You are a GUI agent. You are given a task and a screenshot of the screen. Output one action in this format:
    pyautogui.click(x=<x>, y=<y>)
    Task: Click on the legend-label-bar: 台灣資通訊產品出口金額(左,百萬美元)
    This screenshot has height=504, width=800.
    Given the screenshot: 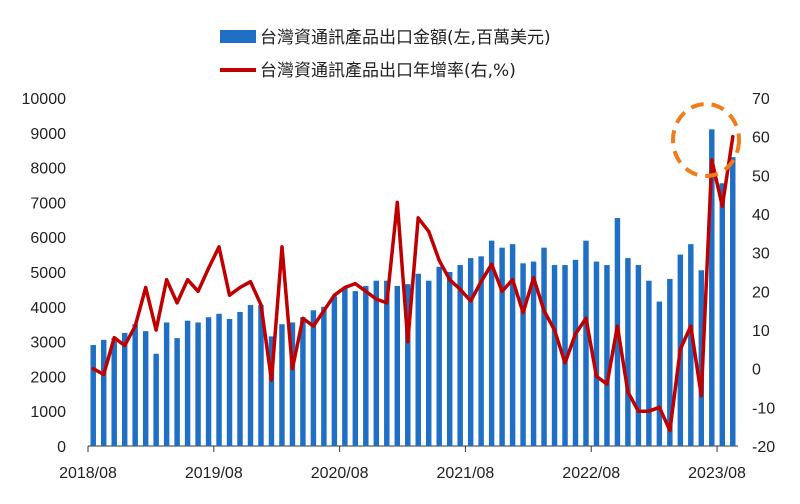 What is the action you would take?
    pyautogui.click(x=405, y=38)
    